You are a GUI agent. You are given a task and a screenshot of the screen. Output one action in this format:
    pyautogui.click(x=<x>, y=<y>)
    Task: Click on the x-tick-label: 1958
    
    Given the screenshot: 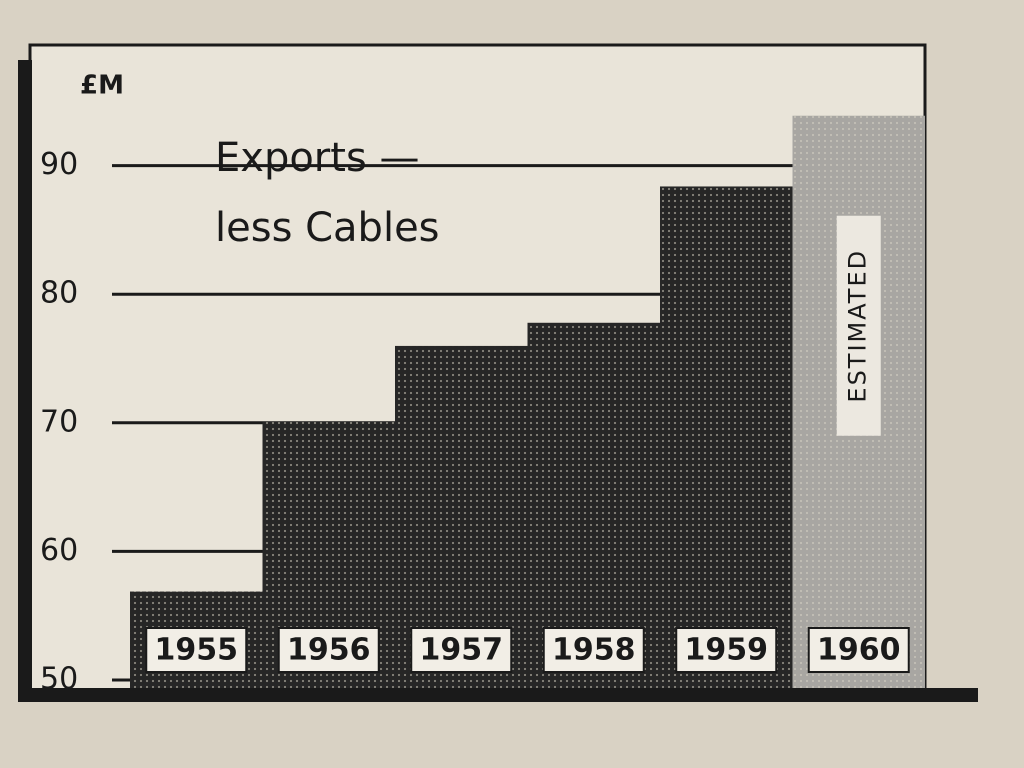 What is the action you would take?
    pyautogui.click(x=594, y=650)
    